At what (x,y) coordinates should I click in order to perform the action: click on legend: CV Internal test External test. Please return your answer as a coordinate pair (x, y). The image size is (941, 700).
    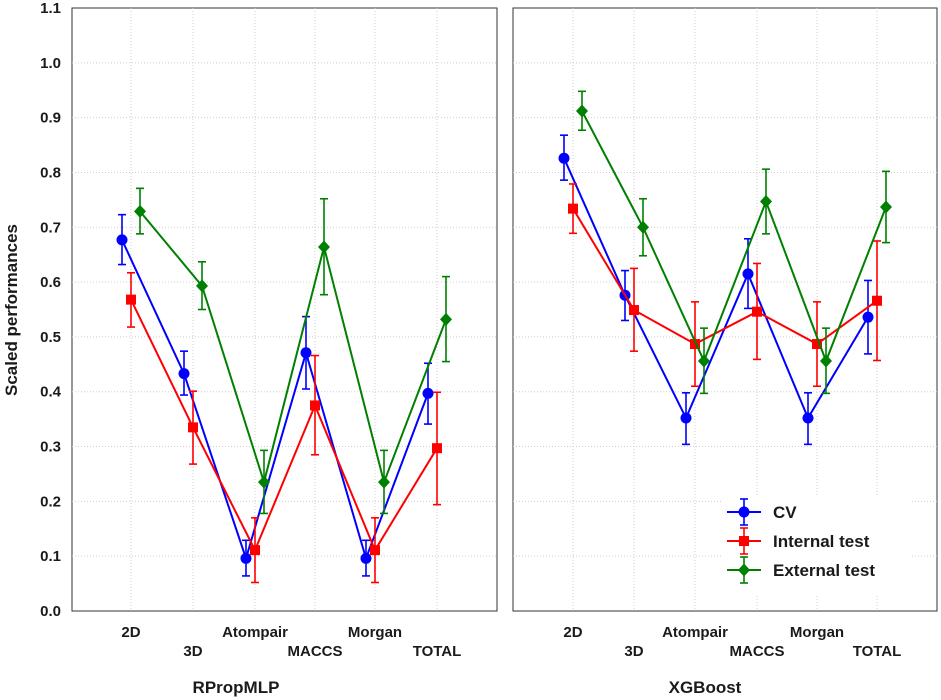
    Looking at the image, I should click on (817, 546).